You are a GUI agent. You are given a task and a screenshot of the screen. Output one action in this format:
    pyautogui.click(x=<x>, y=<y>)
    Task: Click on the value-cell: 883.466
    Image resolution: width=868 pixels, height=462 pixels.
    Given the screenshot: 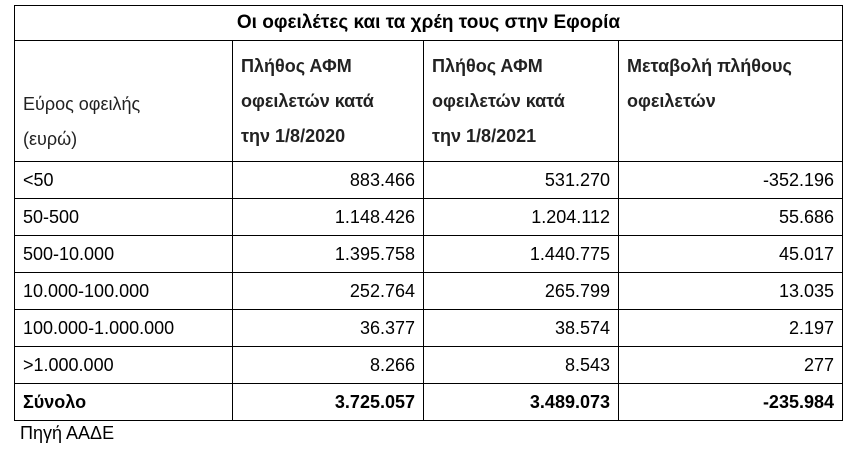 What is the action you would take?
    pyautogui.click(x=328, y=180)
    